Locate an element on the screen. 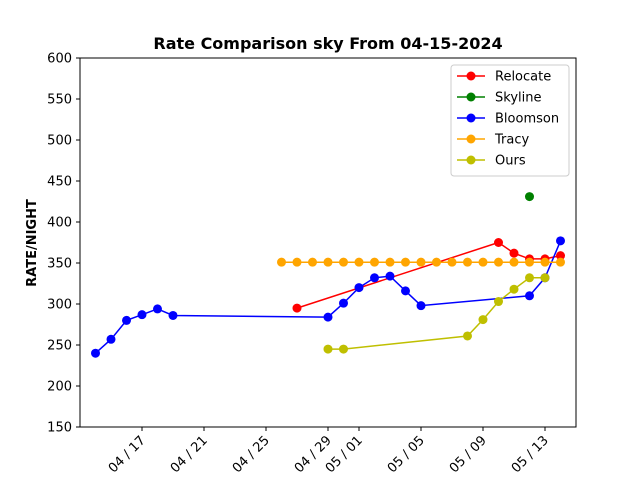  data-point-skyline is located at coordinates (529, 197).